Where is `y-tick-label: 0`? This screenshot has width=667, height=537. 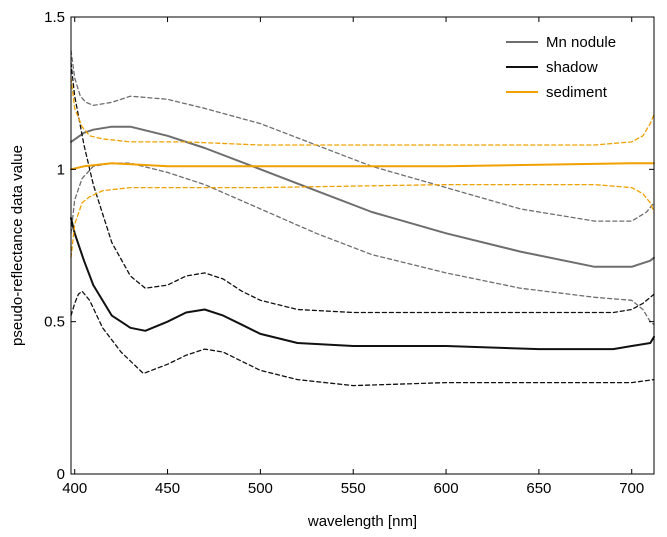 y-tick-label: 0 is located at coordinates (61, 474).